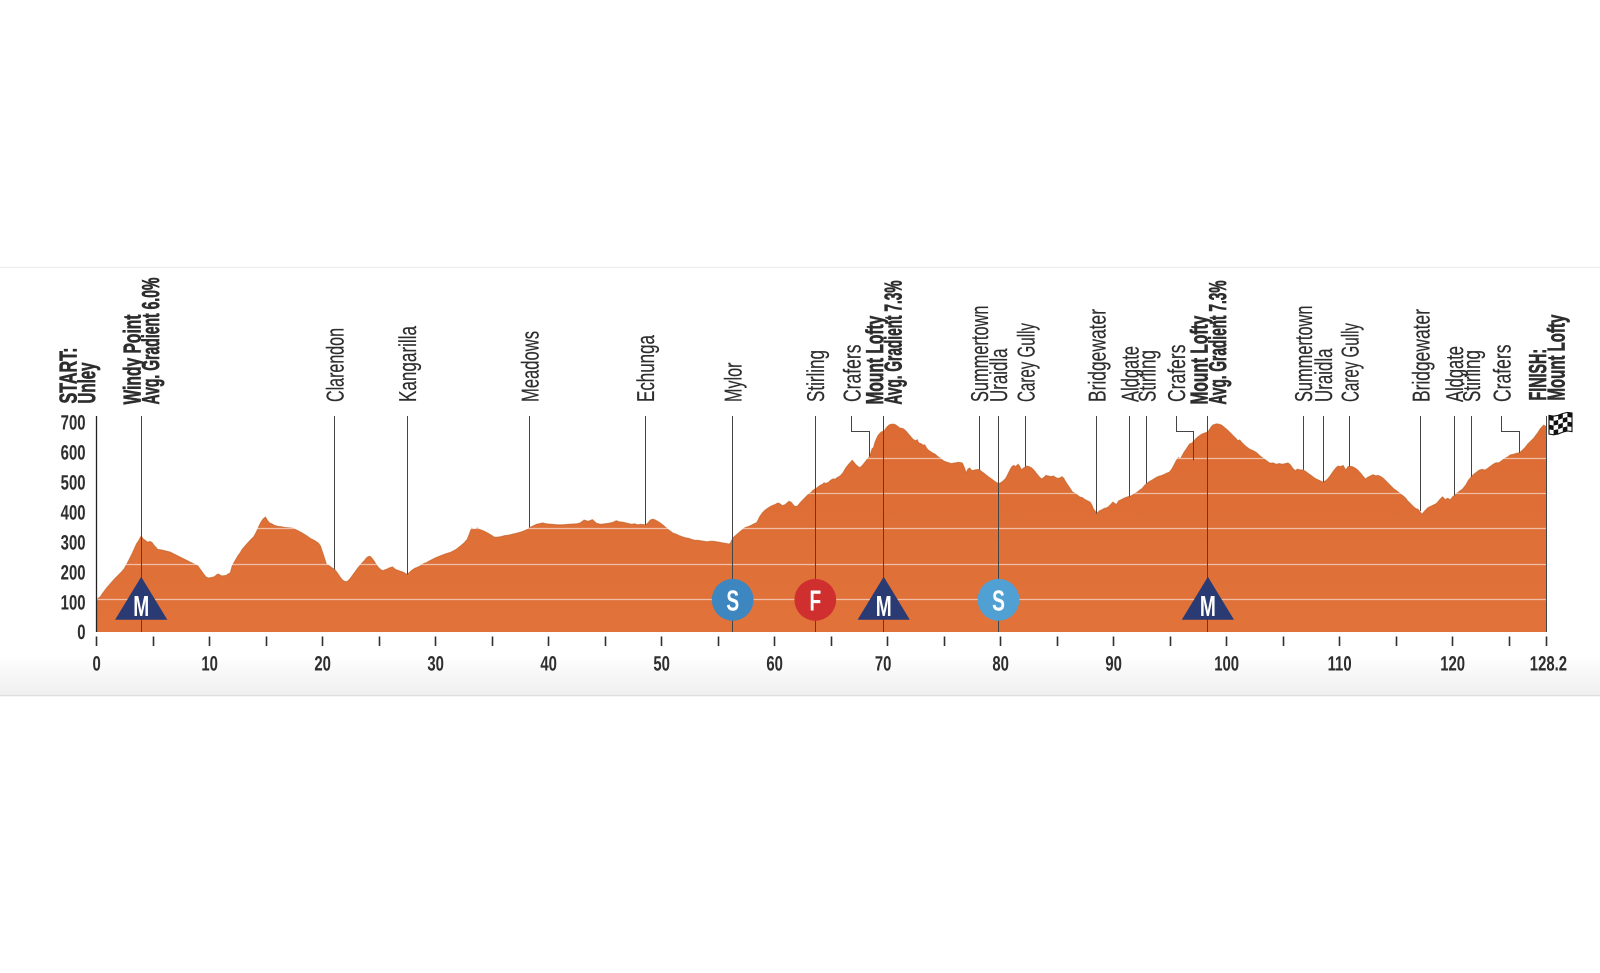  Describe the element at coordinates (133, 360) in the screenshot. I see `svg-text: Windy Point` at that location.